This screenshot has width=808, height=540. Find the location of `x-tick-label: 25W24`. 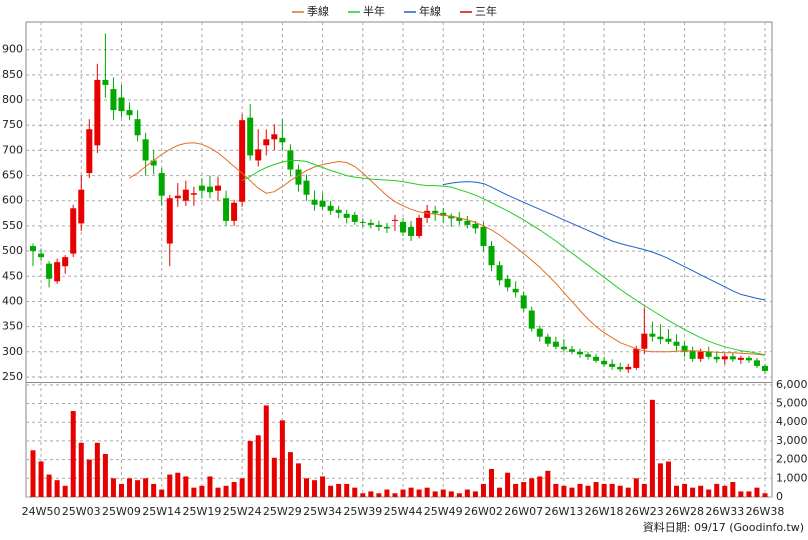

x-tick-label: 25W24 is located at coordinates (242, 511).